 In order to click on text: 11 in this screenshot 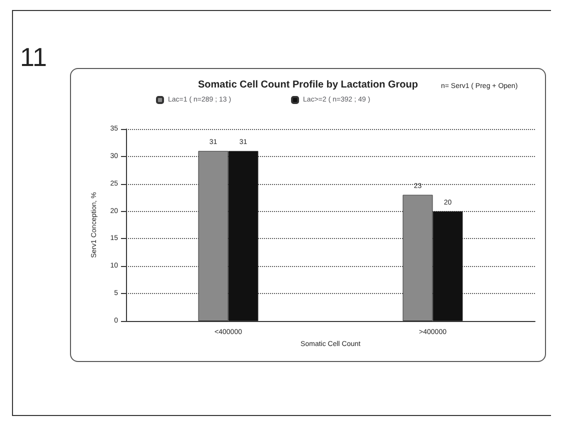, I will do `click(33, 57)`.